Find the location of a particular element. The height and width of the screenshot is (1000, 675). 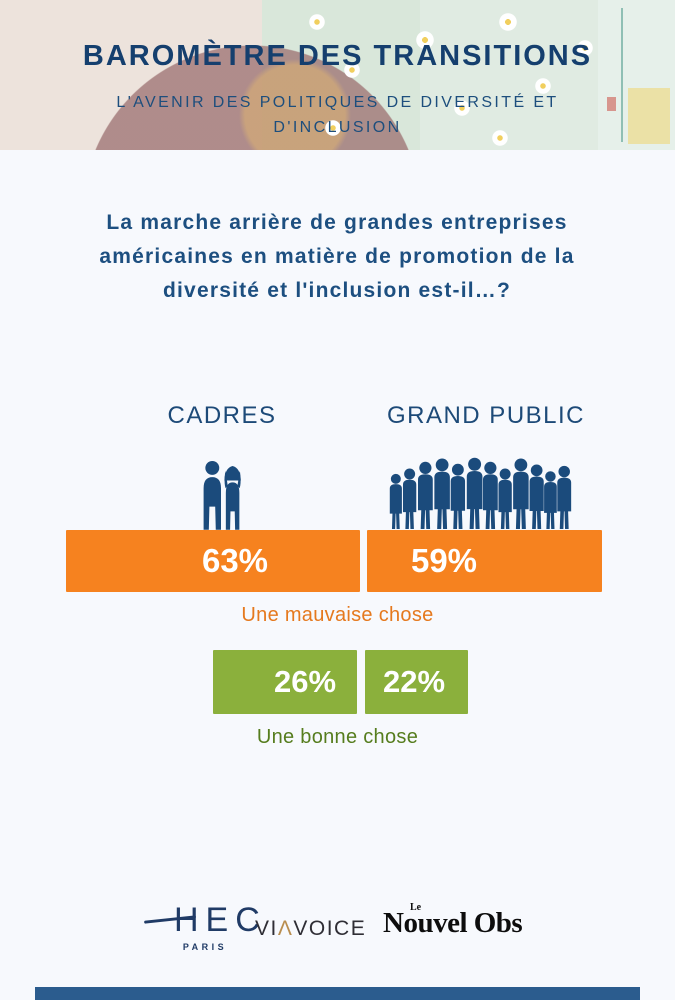

crowd-icon is located at coordinates (482, 496).